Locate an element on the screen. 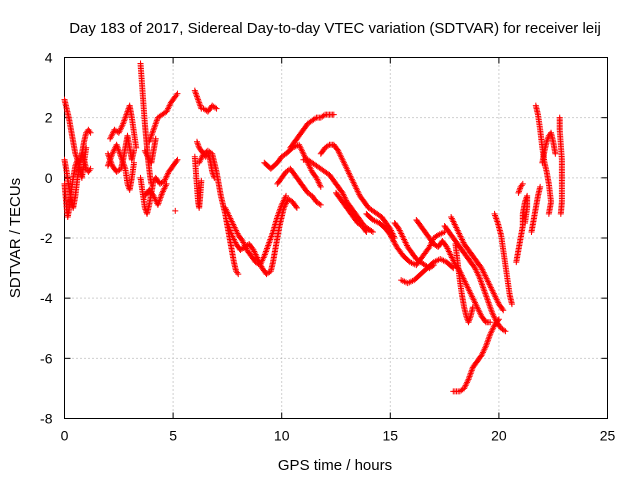 Image resolution: width=640 pixels, height=480 pixels. series-arc-e is located at coordinates (121, 167).